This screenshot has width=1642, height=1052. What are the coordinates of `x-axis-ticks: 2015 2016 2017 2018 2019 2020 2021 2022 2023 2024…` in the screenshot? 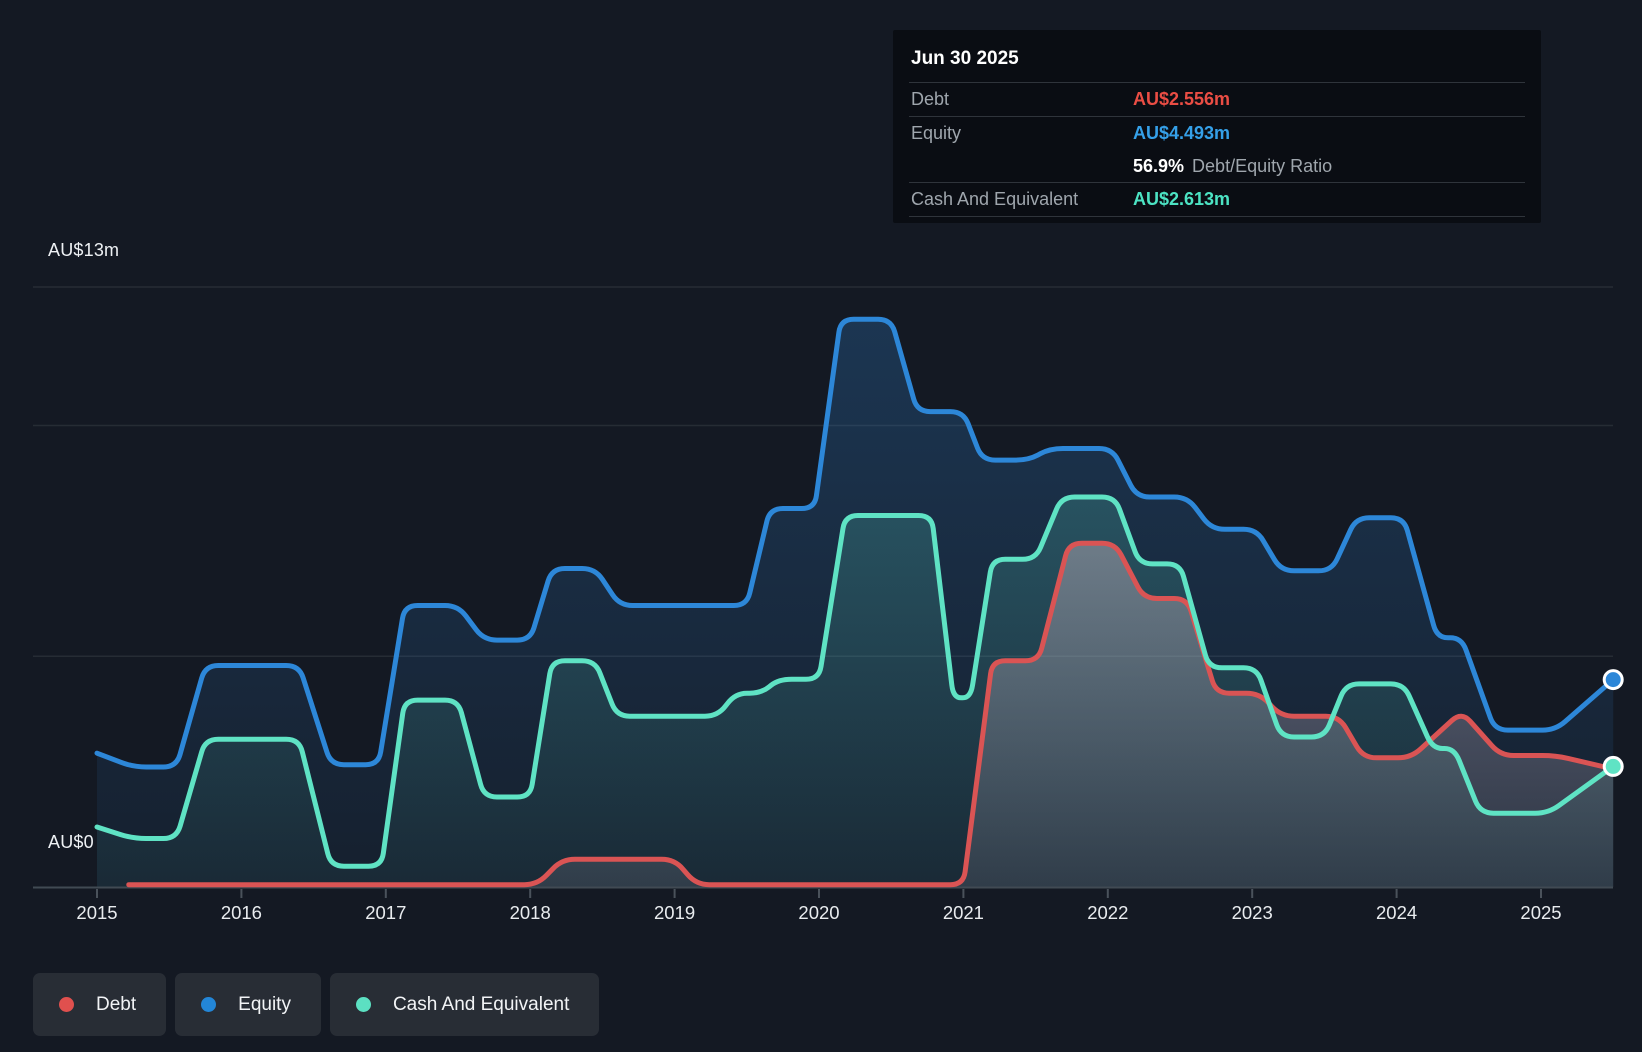 It's located at (819, 906).